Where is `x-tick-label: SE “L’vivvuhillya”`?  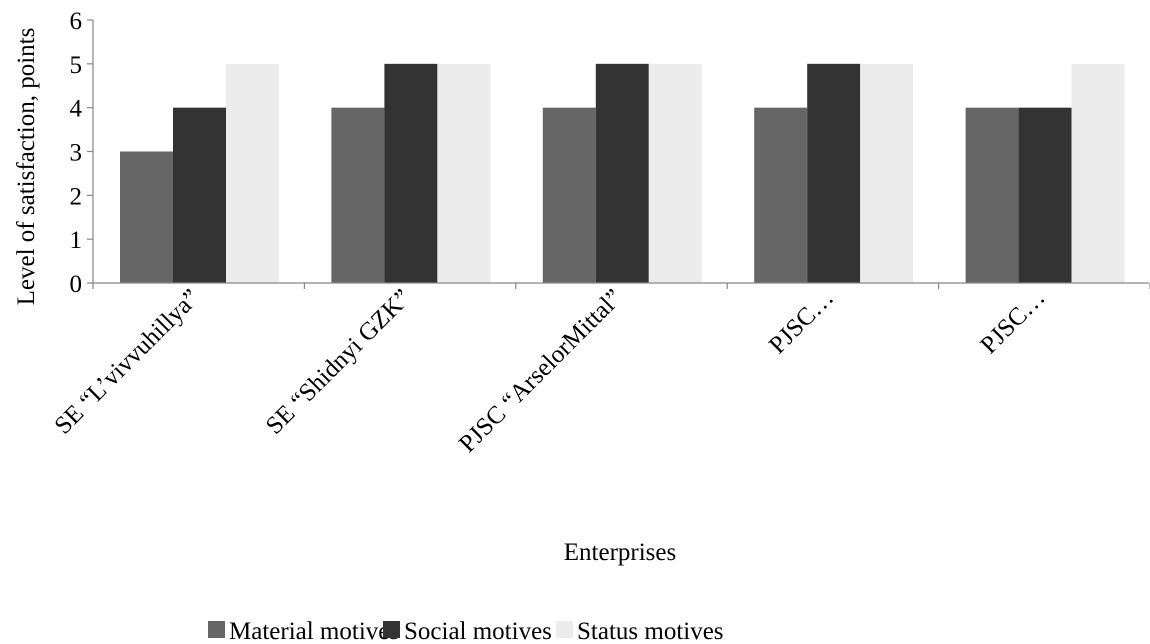
x-tick-label: SE “L’vivvuhillya” is located at coordinates (127, 361).